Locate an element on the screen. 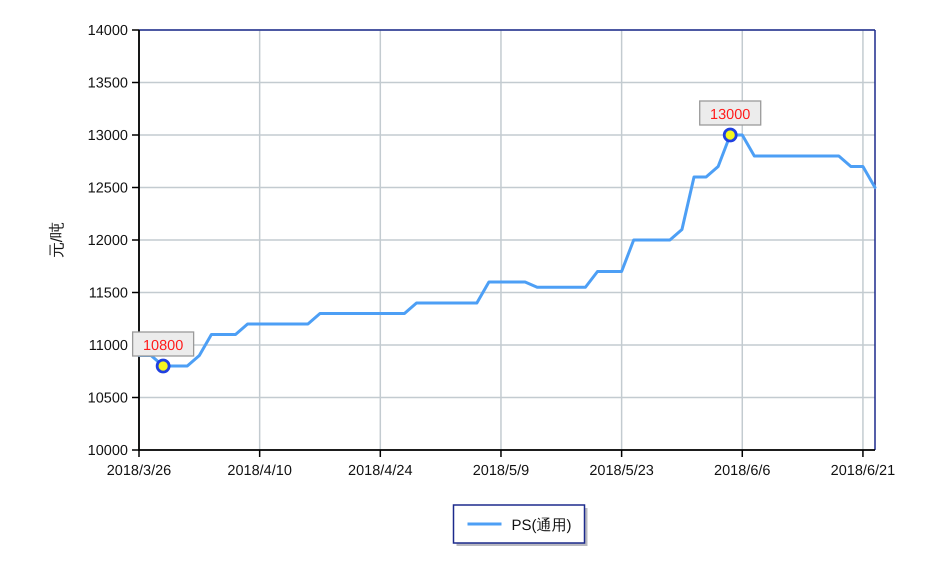  y-tick-label: 10500 is located at coordinates (108, 398).